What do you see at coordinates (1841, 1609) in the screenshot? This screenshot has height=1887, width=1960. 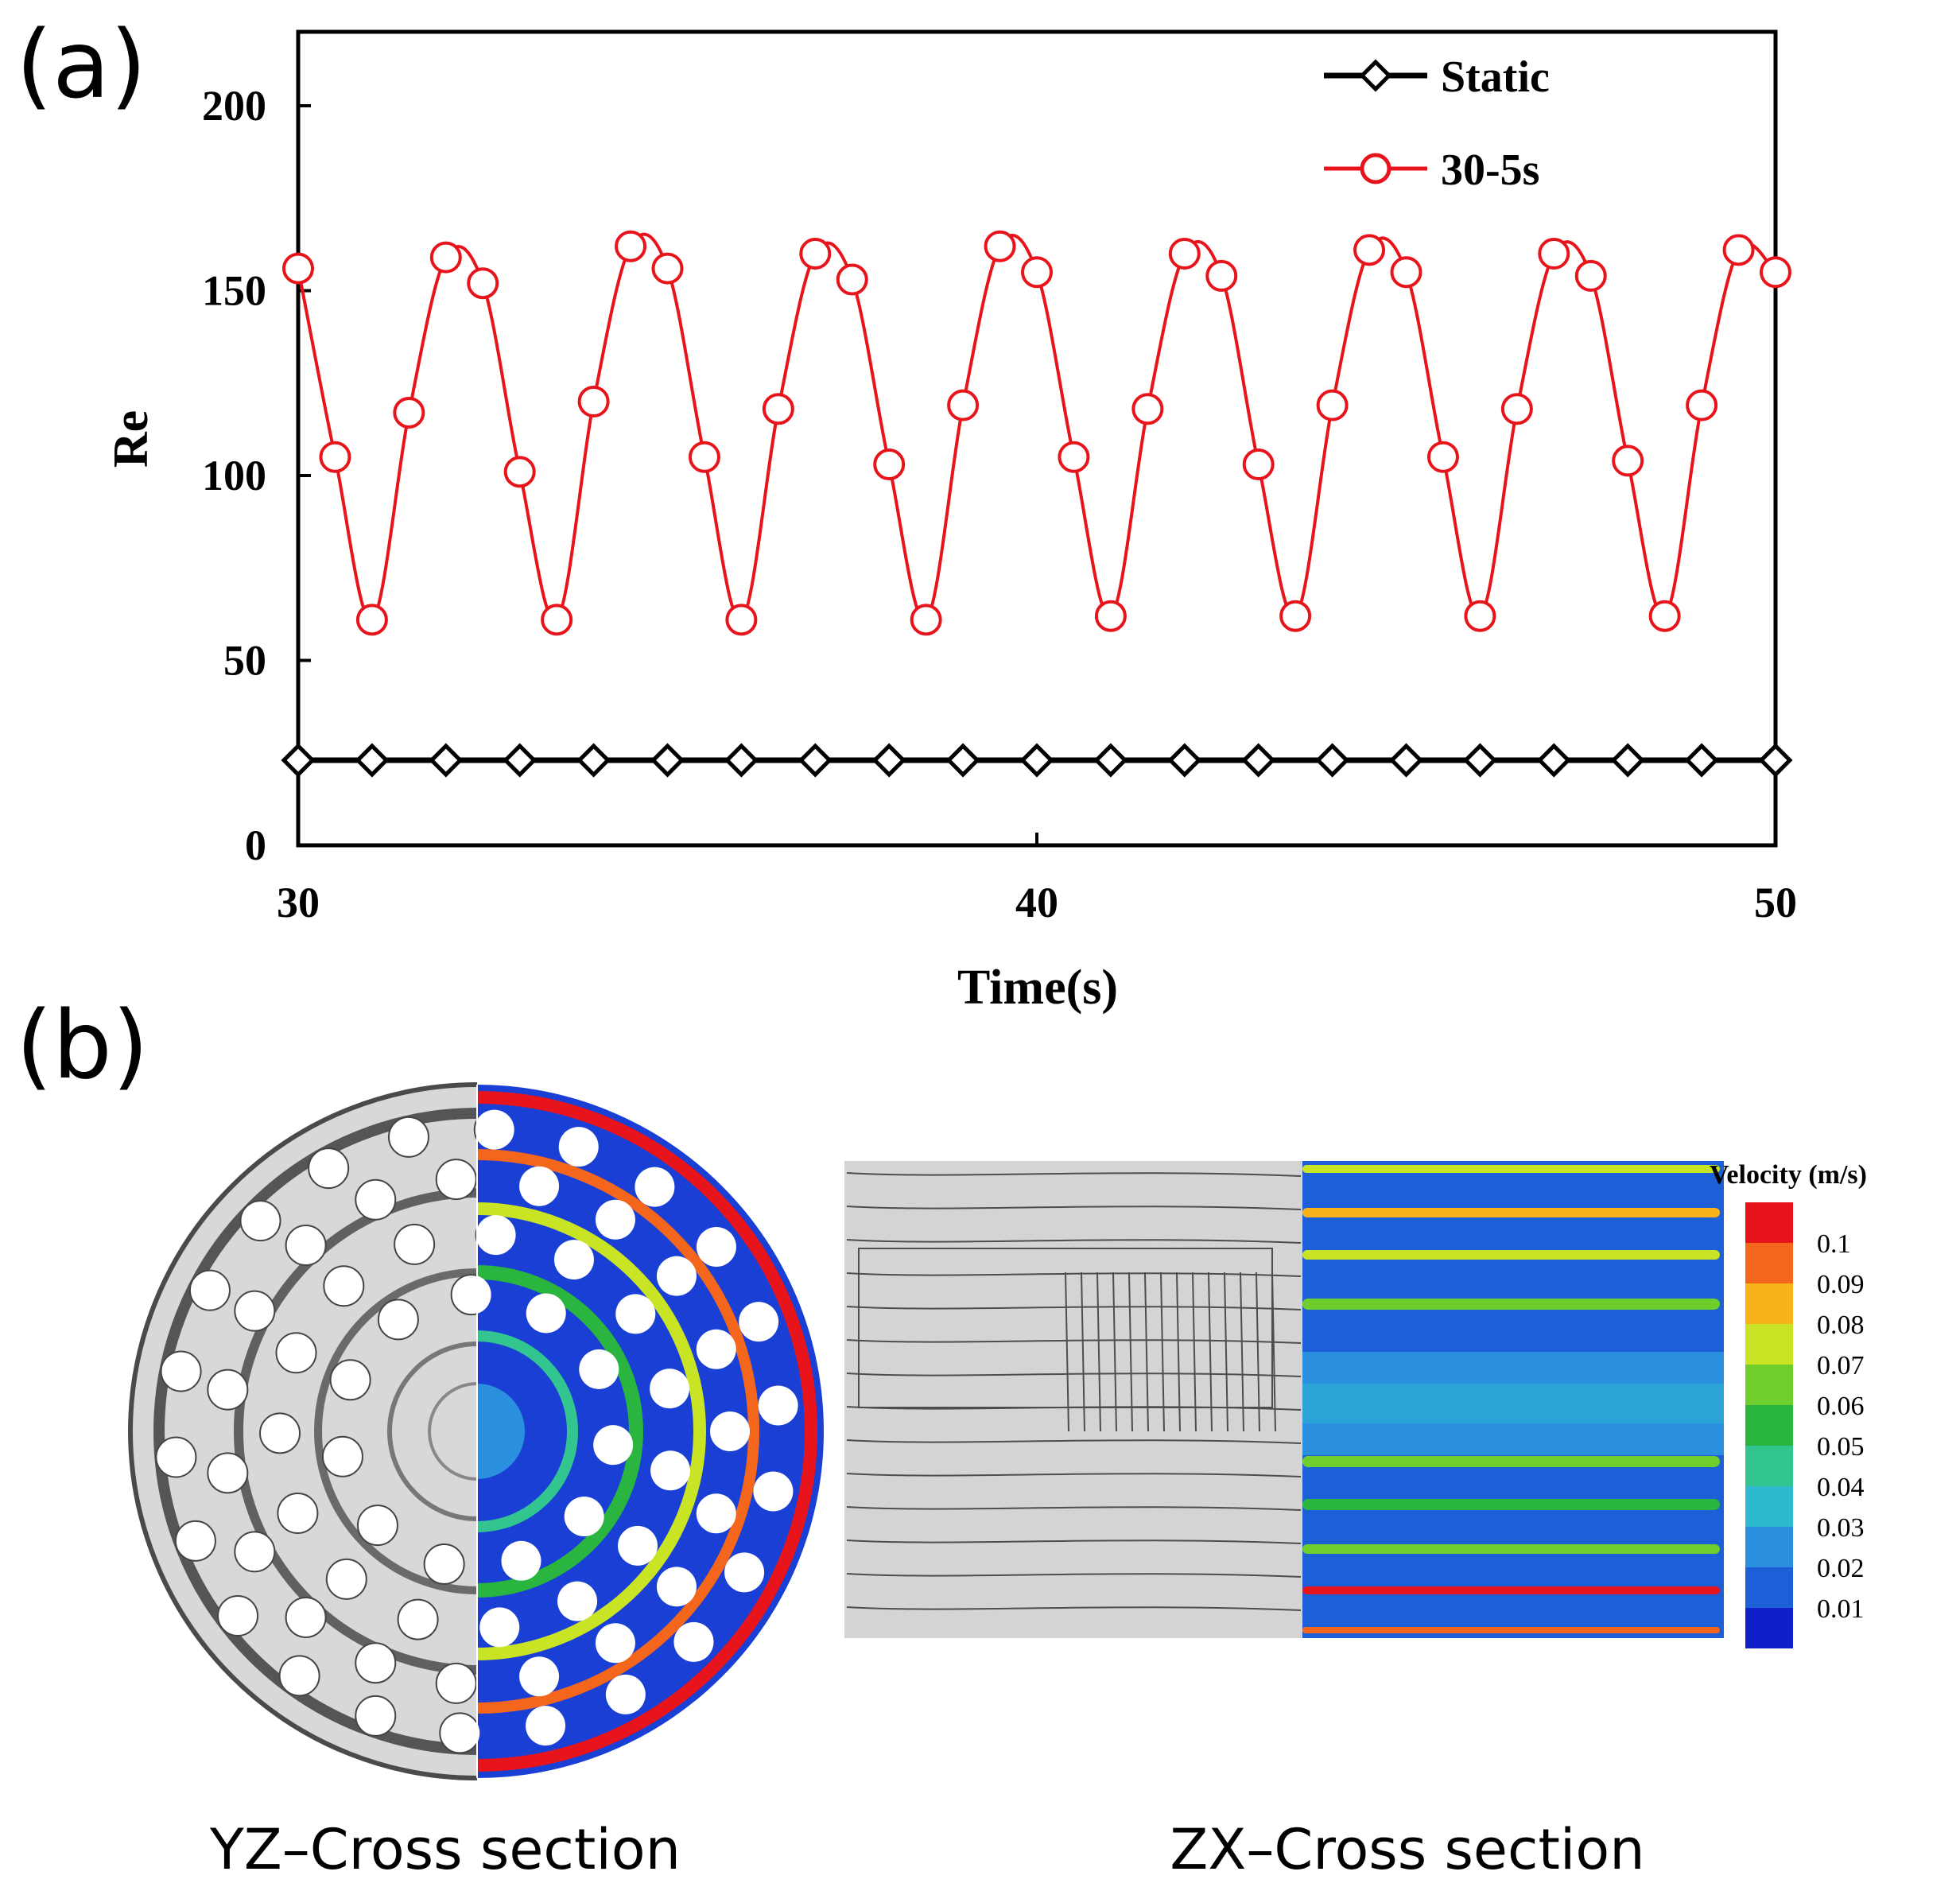 I see `colorbar-label-9: 0.01` at bounding box center [1841, 1609].